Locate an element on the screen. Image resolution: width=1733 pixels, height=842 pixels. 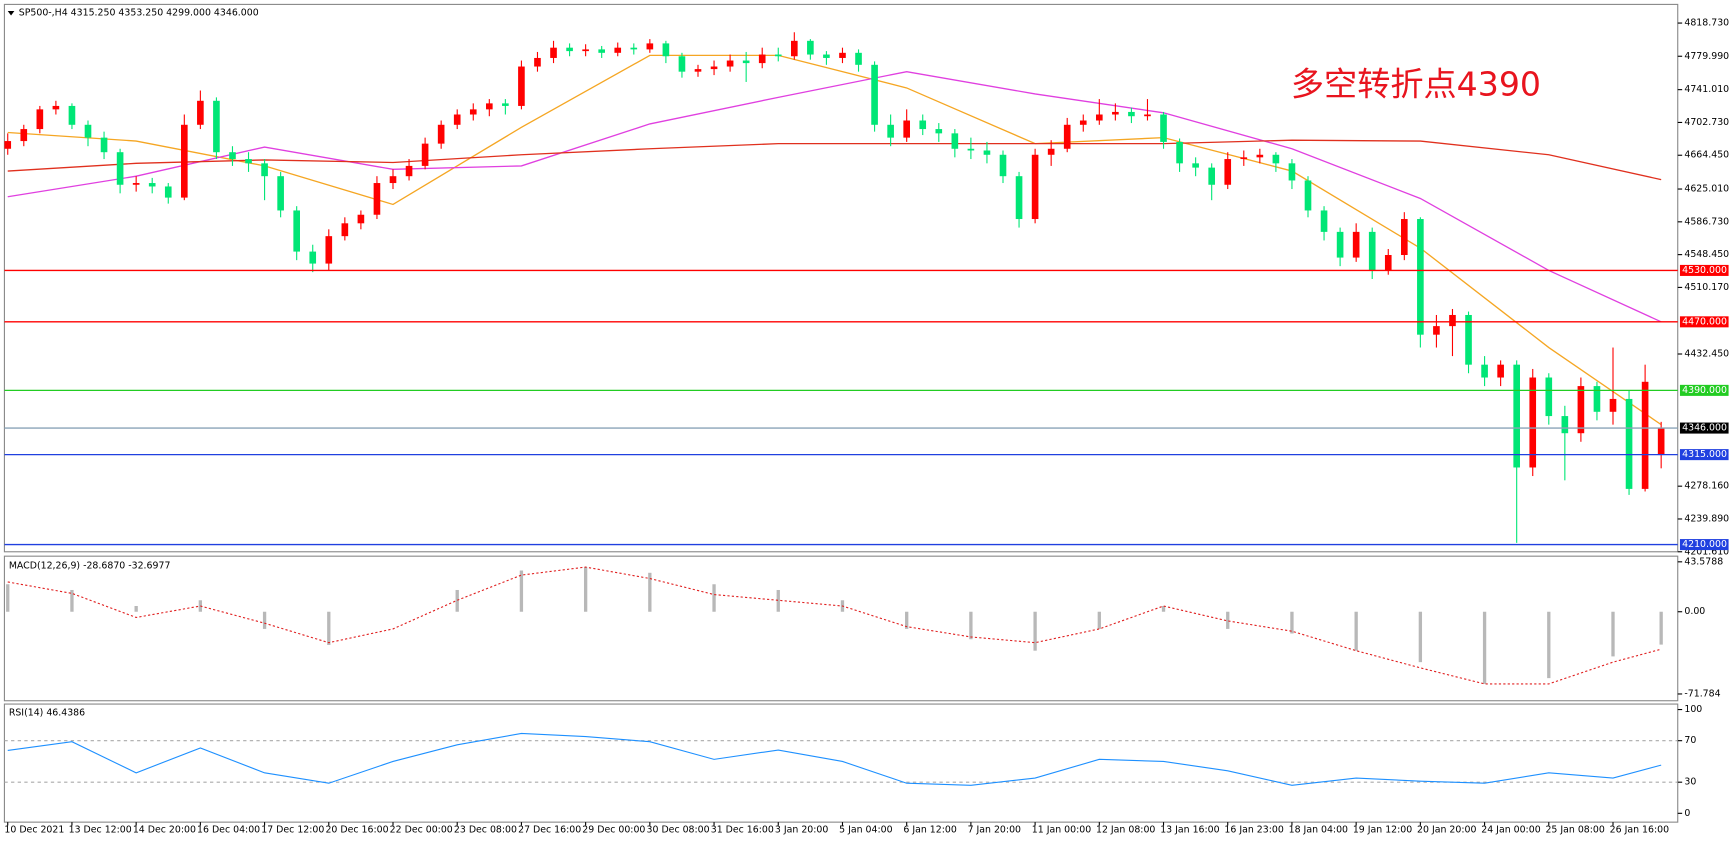
rsi-panel is located at coordinates (841, 763).